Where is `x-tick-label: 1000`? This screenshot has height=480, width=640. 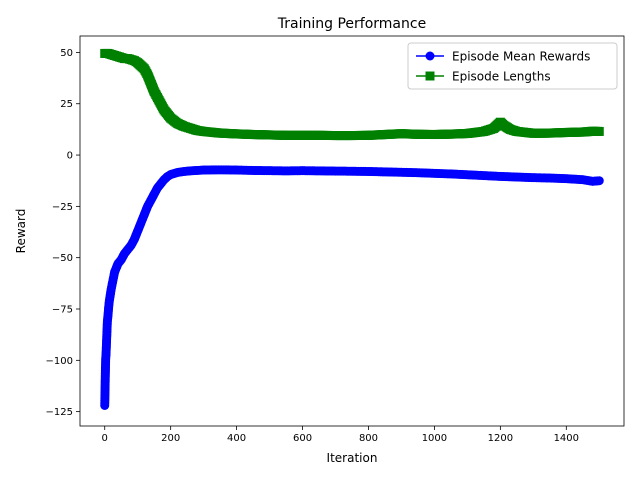
x-tick-label: 1000 is located at coordinates (434, 438).